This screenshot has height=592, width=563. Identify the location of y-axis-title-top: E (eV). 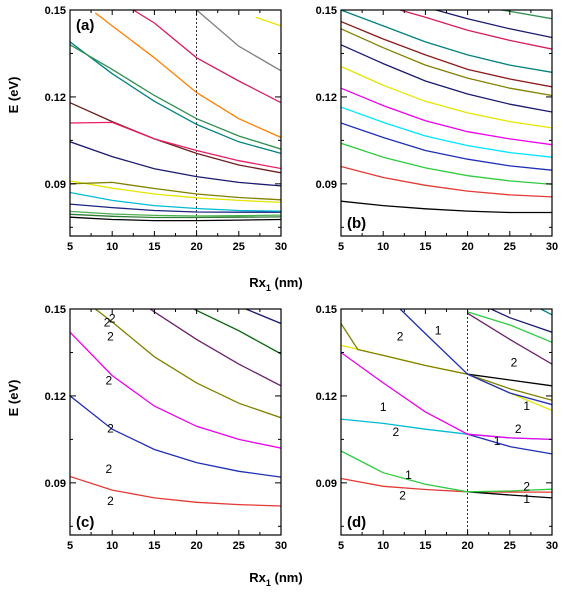
(13, 95).